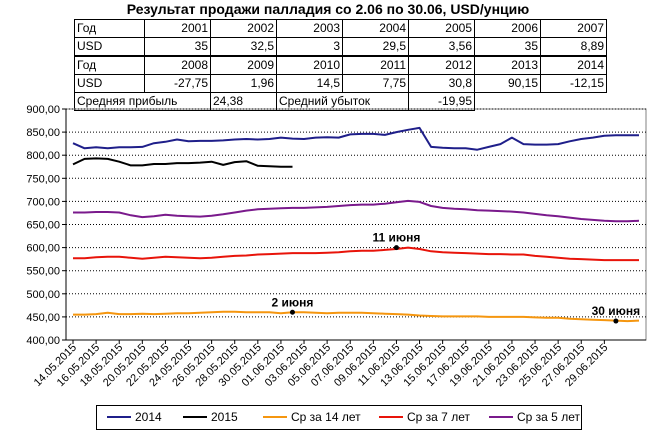 Image resolution: width=656 pixels, height=437 pixels. I want to click on avg-profit-value: 24,38, so click(243, 101).